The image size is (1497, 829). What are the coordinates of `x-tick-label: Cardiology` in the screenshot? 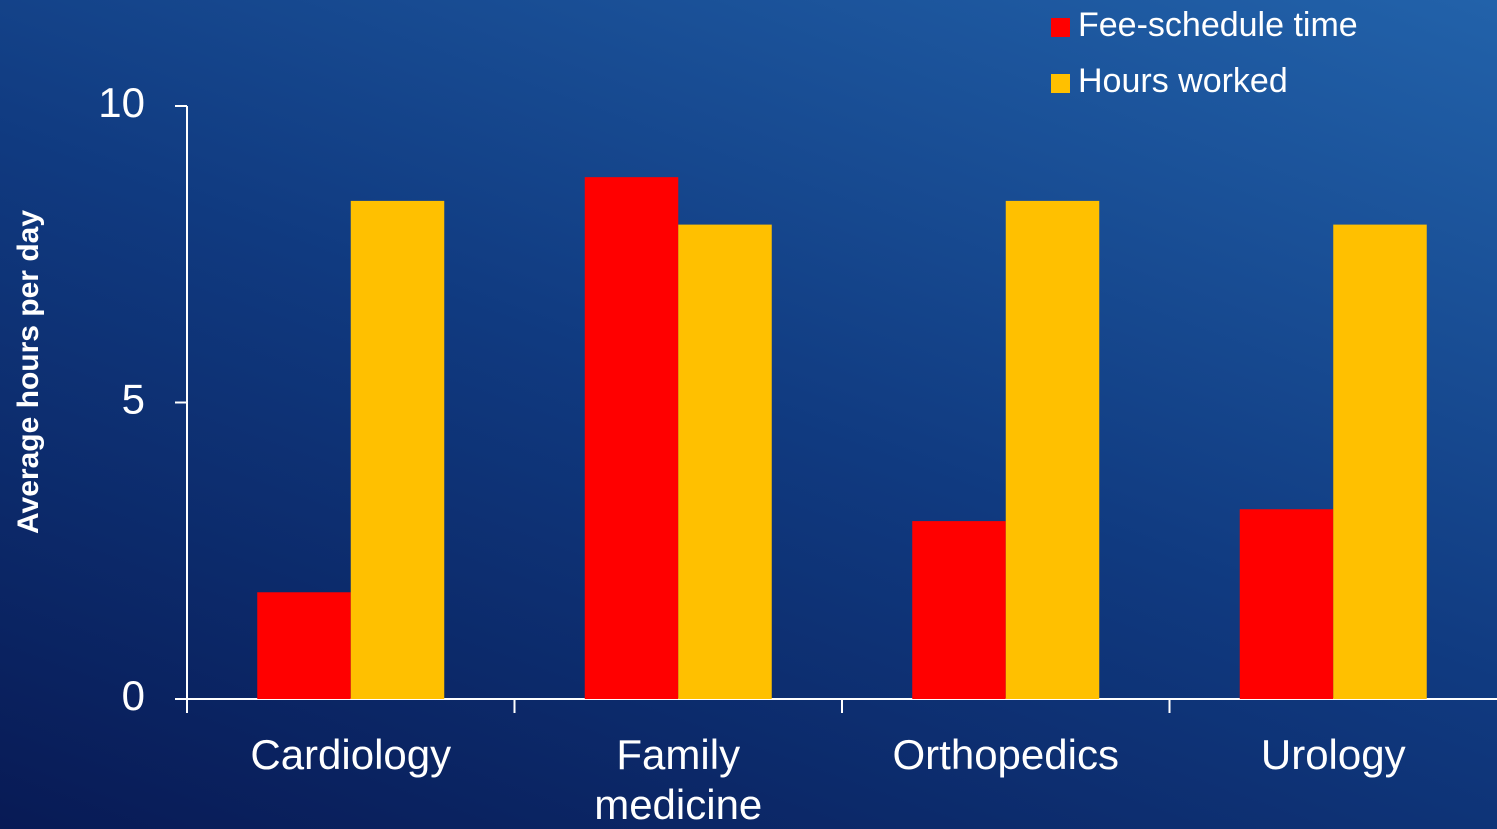 It's located at (351, 754).